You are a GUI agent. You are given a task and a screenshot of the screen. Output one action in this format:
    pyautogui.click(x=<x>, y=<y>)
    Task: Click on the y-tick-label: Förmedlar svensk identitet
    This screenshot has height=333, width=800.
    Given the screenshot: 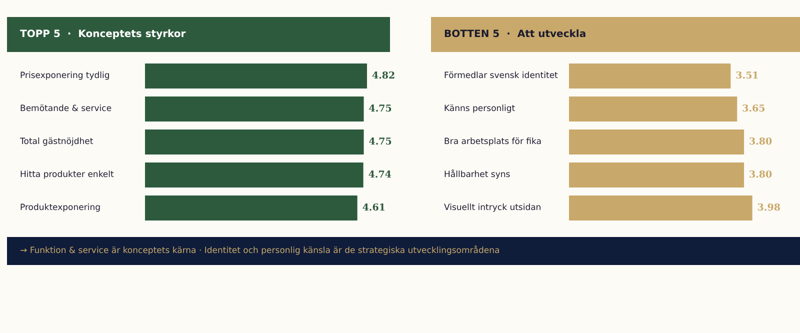 What is the action you would take?
    pyautogui.click(x=501, y=76)
    